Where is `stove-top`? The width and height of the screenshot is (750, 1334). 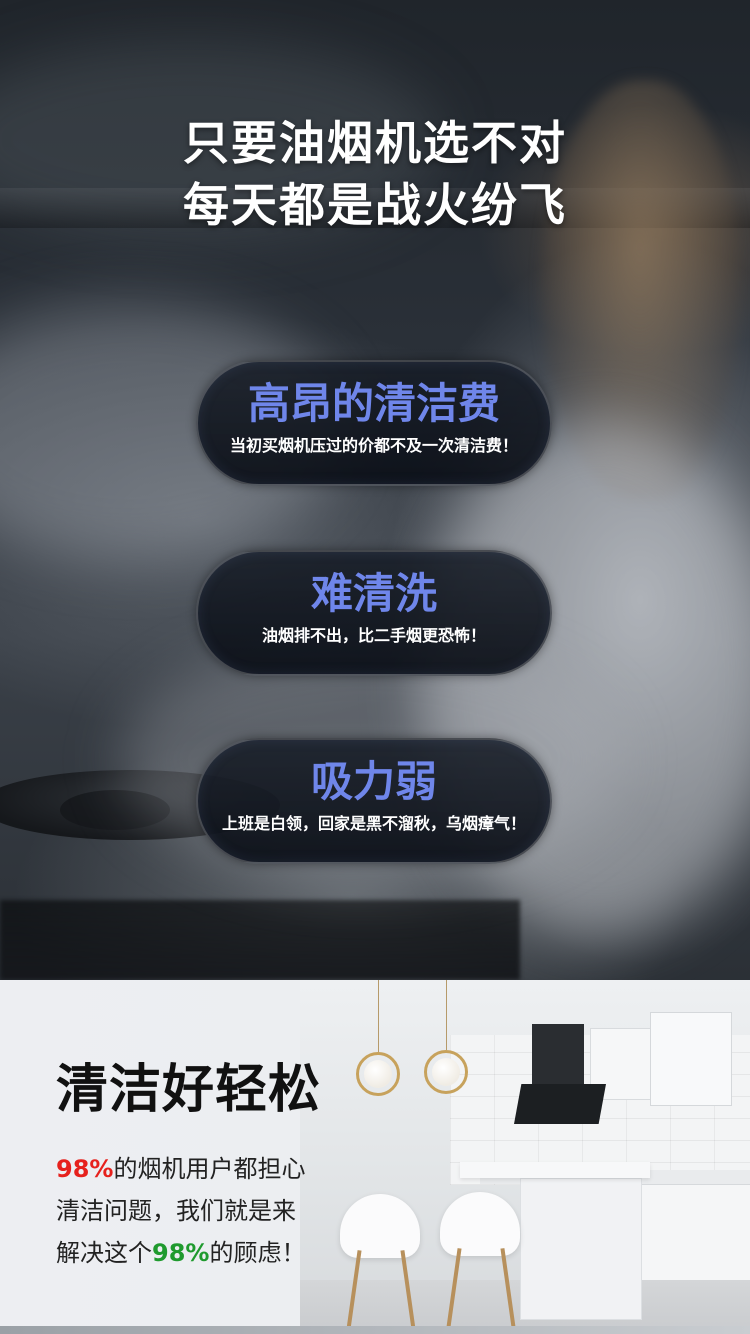
stove-top is located at coordinates (260, 940).